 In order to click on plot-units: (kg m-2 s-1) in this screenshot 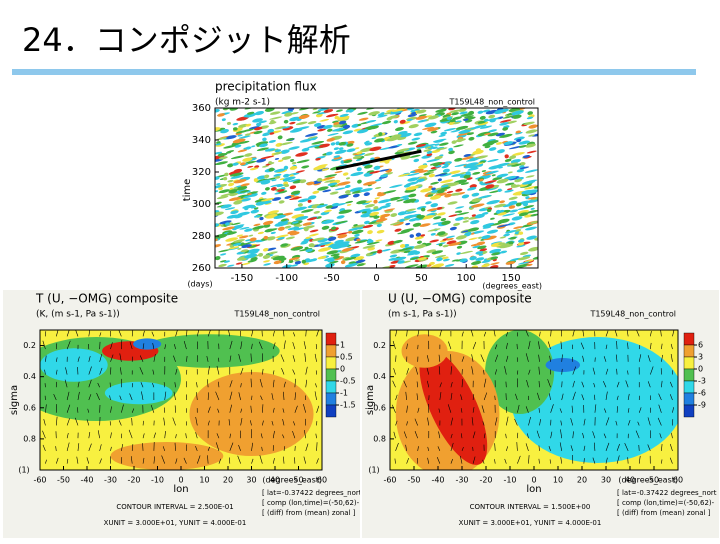, I will do `click(242, 103)`.